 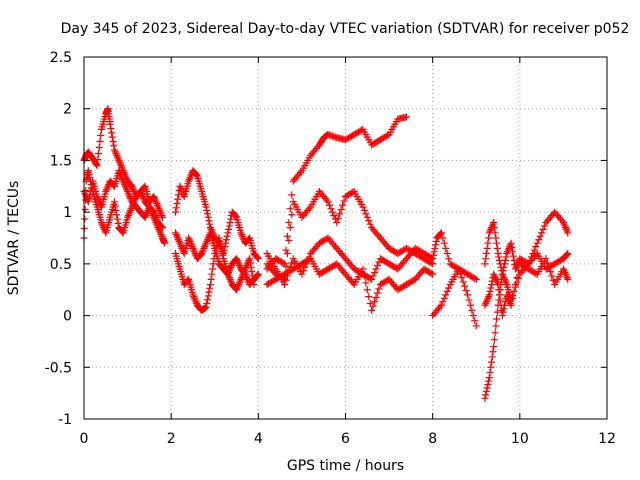 I want to click on y-tick-label: 1.5, so click(x=61, y=161).